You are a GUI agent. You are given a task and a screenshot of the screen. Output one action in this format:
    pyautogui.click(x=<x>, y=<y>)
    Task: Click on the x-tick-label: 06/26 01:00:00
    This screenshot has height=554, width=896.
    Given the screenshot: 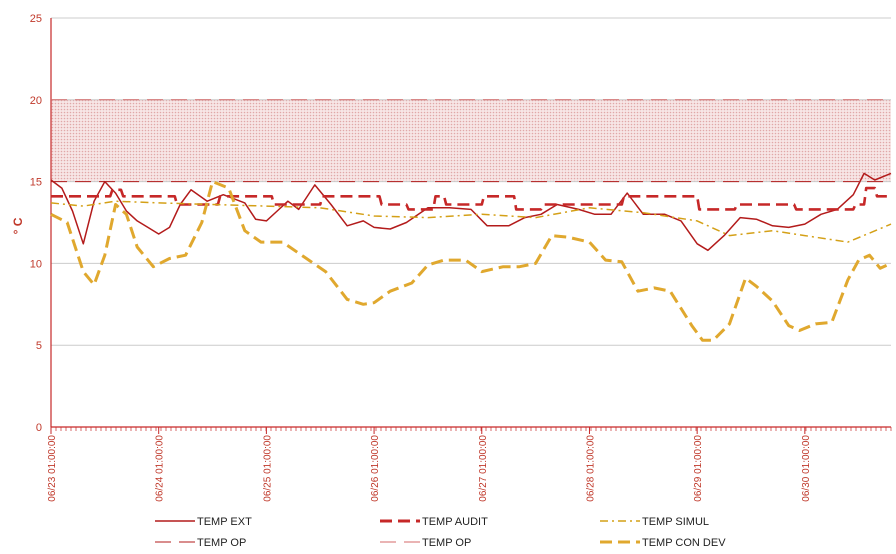 What is the action you would take?
    pyautogui.click(x=375, y=468)
    